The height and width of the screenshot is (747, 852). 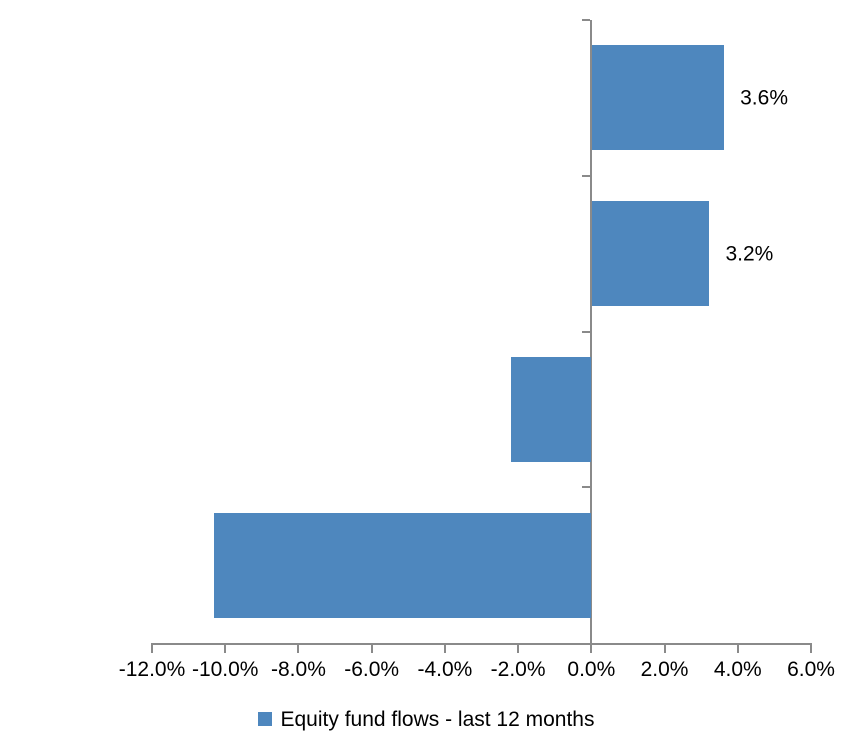 What do you see at coordinates (737, 669) in the screenshot?
I see `x-tick-label: 4.0%` at bounding box center [737, 669].